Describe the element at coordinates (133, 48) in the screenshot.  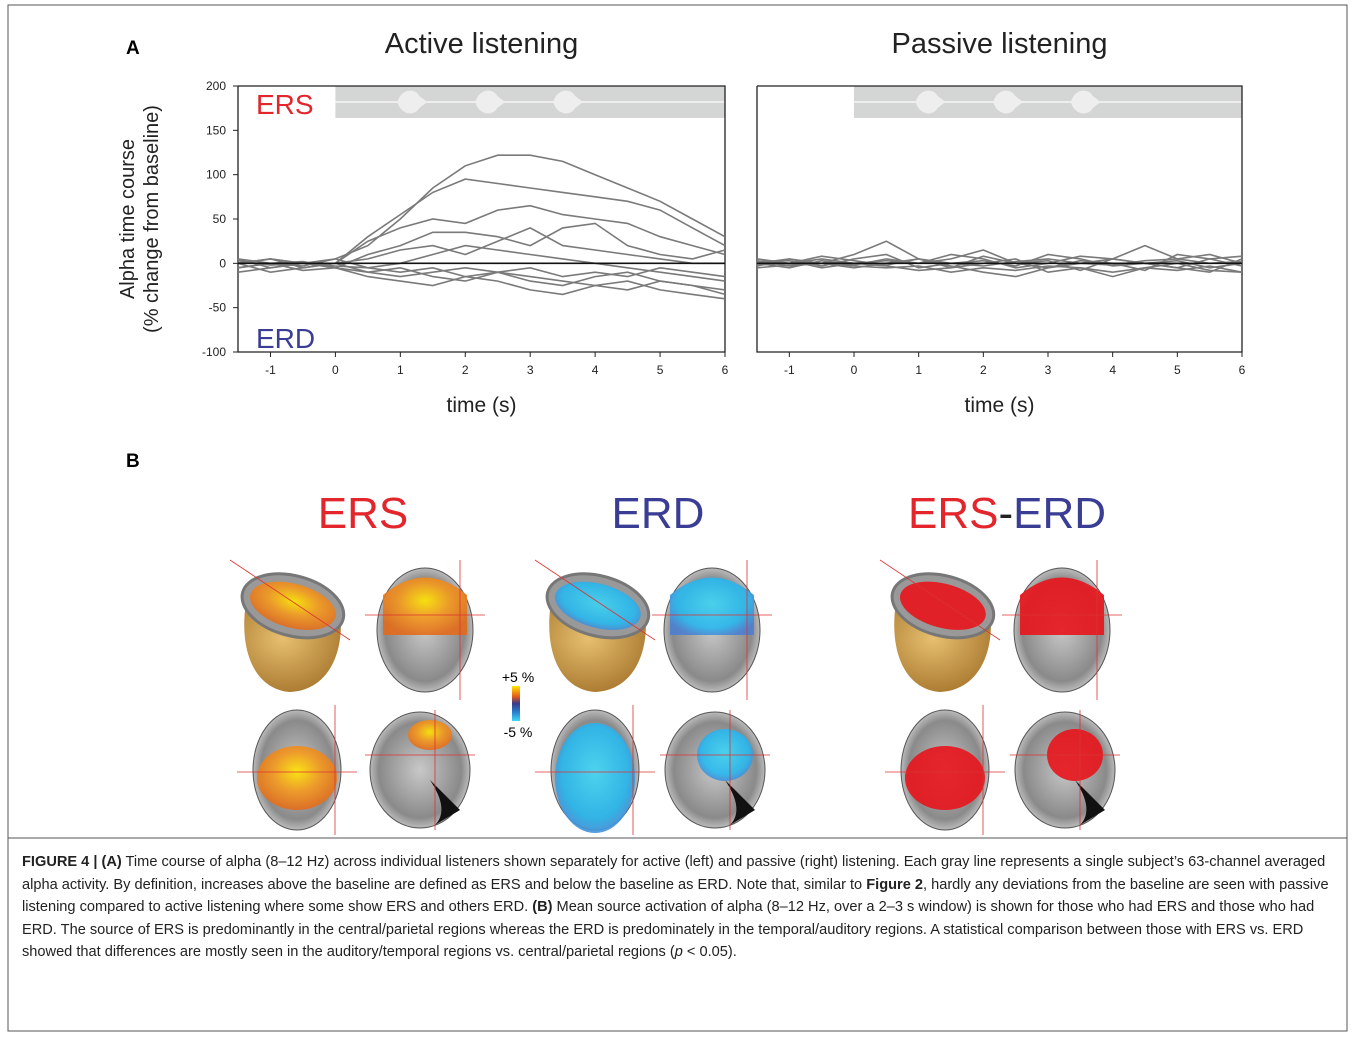
I see `panel-label: A` at that location.